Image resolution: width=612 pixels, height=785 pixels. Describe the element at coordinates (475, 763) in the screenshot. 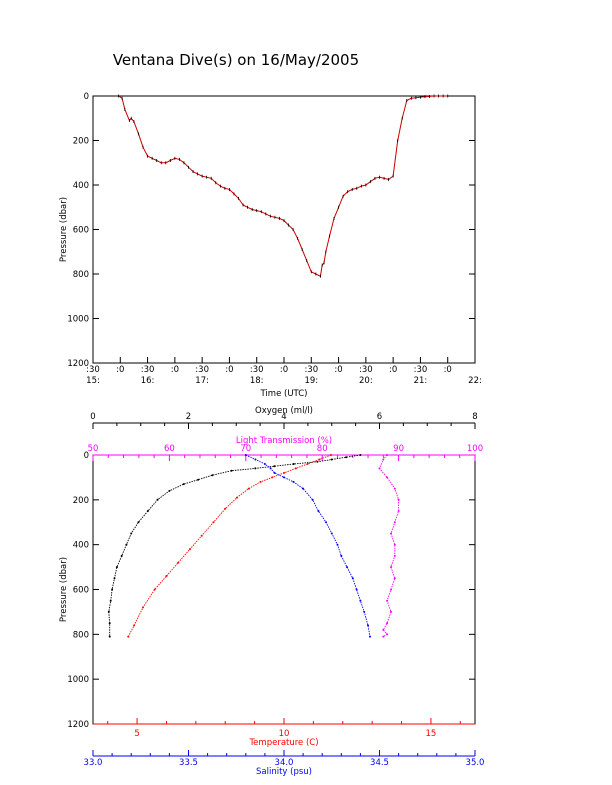

I see `salinity-tick-label: 35.0` at that location.